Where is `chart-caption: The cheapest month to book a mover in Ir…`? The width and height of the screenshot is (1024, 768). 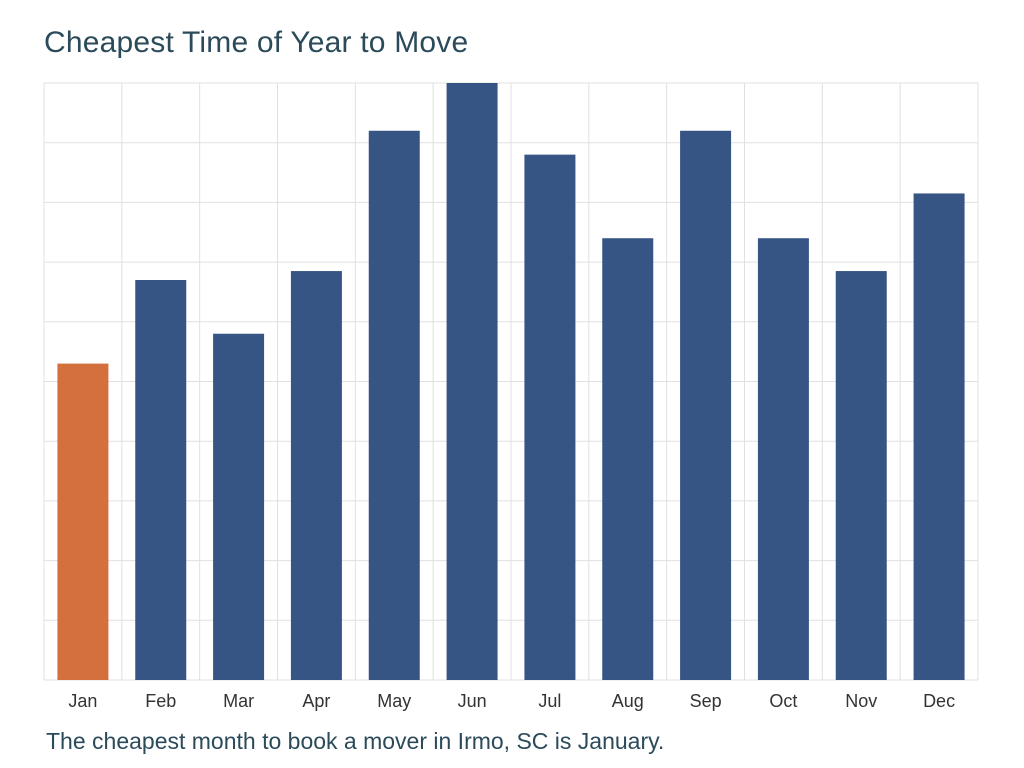 chart-caption: The cheapest month to book a mover in Ir… is located at coordinates (355, 741).